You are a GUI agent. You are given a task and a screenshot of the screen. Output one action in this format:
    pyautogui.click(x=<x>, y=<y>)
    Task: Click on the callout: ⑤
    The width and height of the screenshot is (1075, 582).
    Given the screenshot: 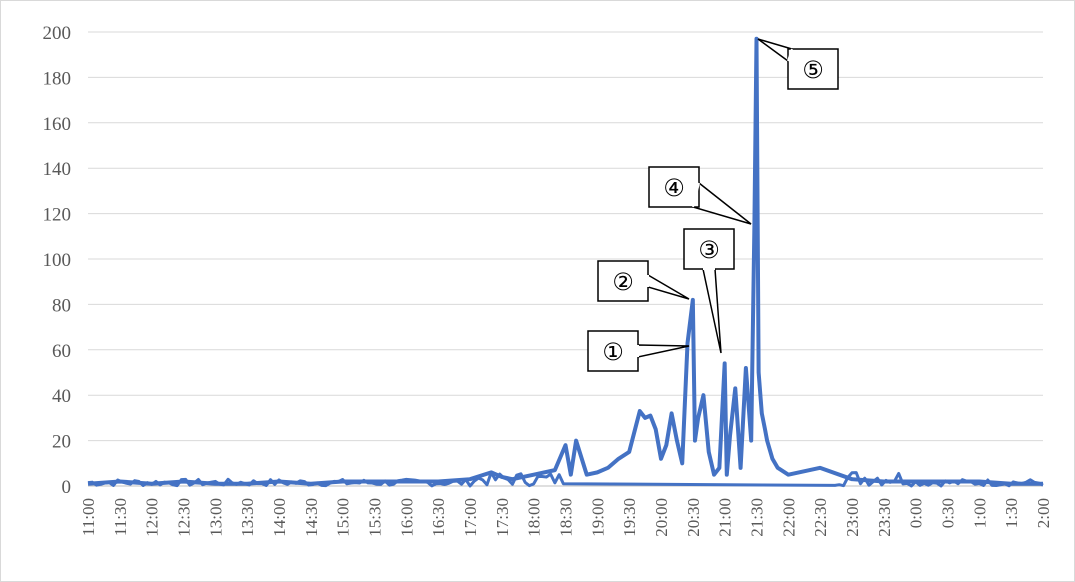 What is the action you would take?
    pyautogui.click(x=798, y=64)
    